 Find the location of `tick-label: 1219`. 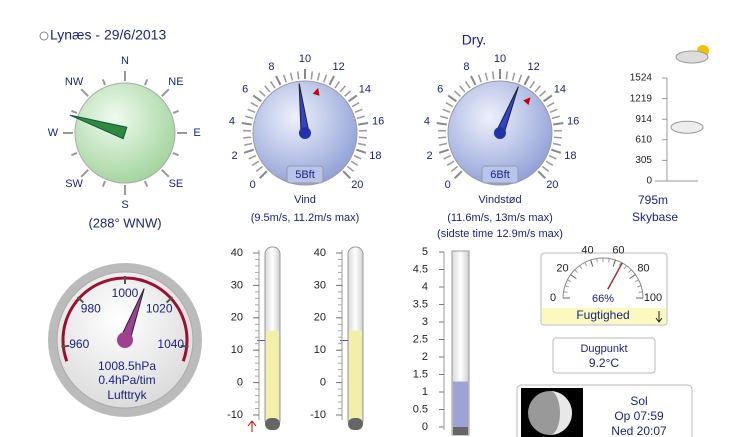

tick-label: 1219 is located at coordinates (641, 98).